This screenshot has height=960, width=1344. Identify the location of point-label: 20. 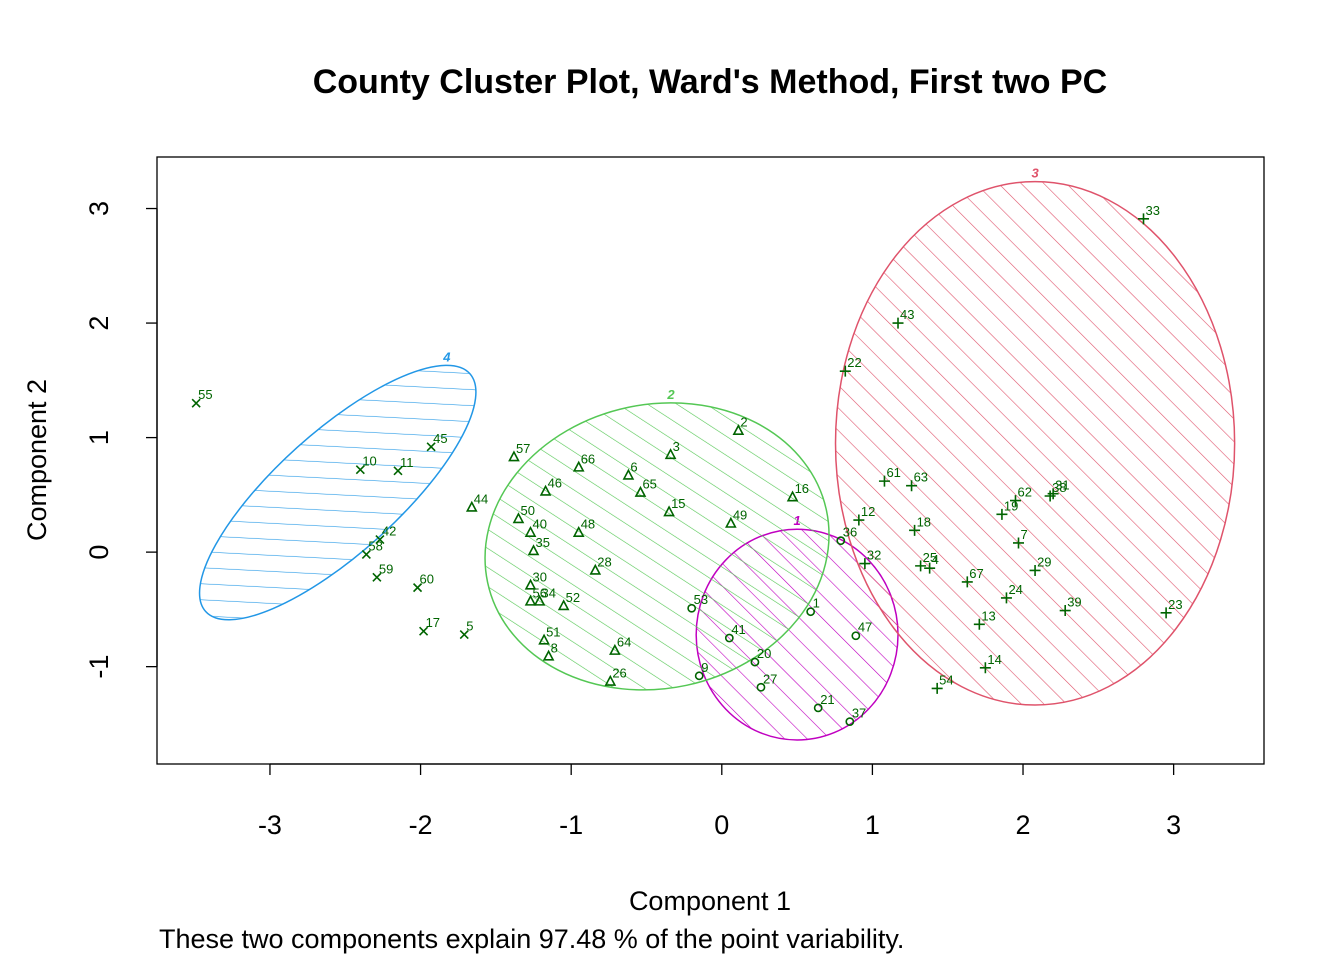
(764, 653).